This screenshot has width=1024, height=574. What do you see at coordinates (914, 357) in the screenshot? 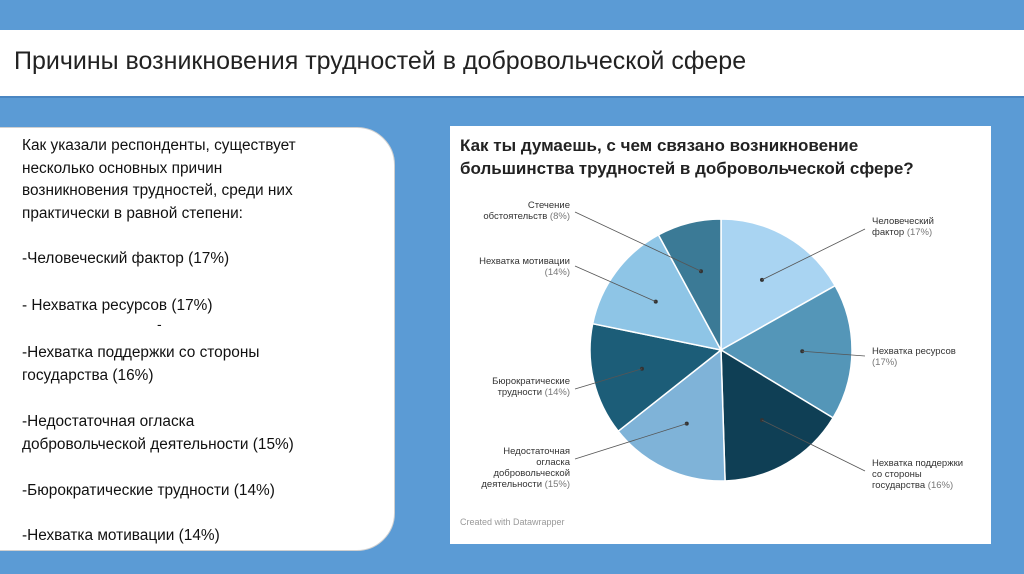
I see `slice-label: Нехватка ресурсов (17%)` at bounding box center [914, 357].